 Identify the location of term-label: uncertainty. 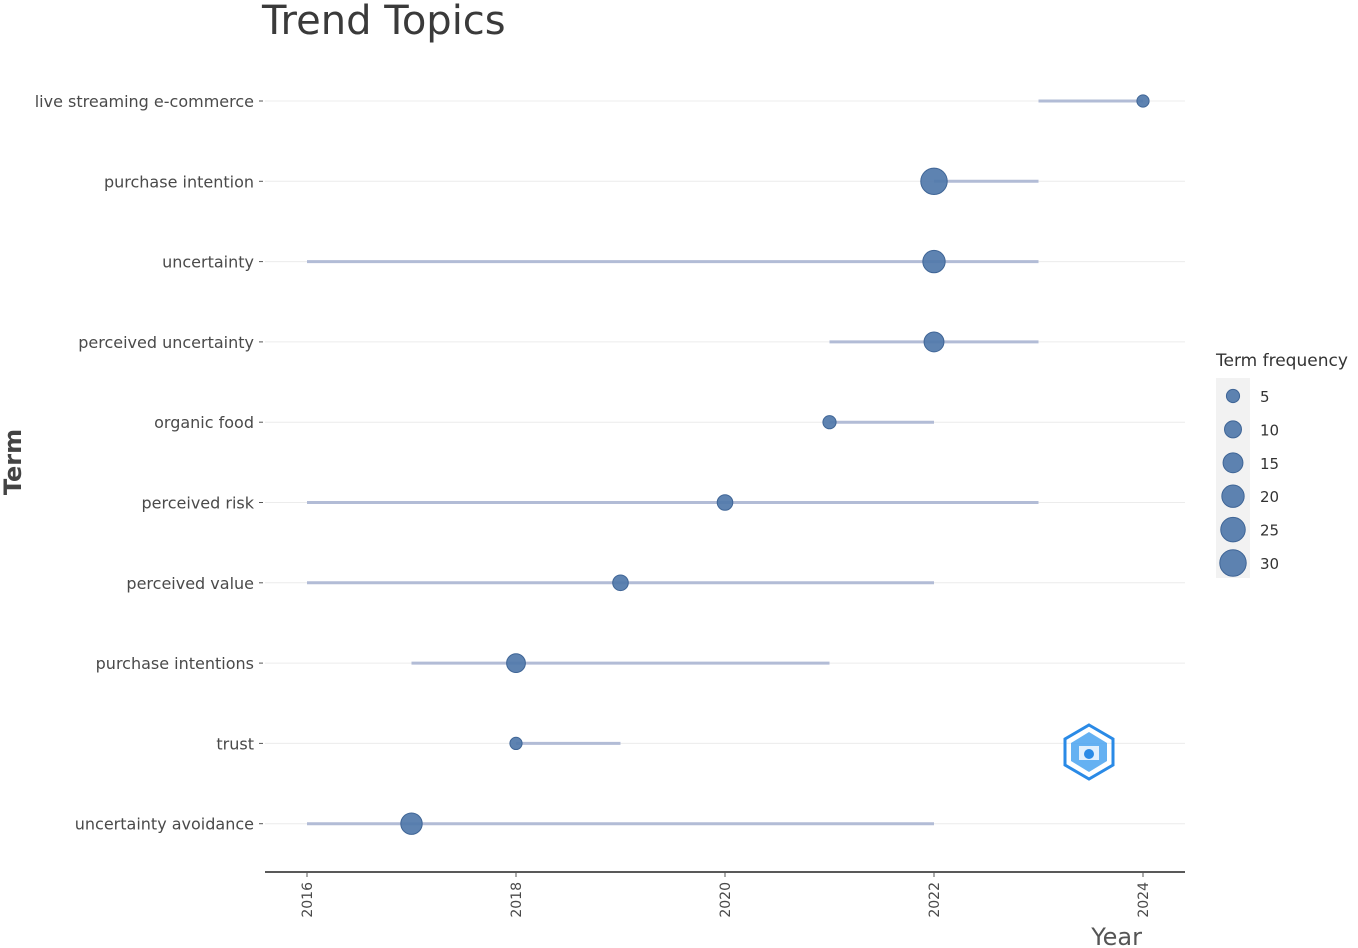
(208, 262).